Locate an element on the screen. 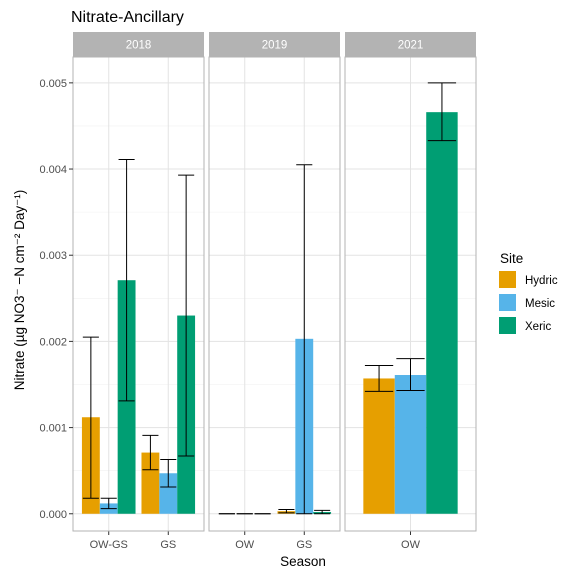  y-axis-title: Nitrate (µg NO3⁻ −N cm⁻² Day⁻¹) is located at coordinates (19, 290).